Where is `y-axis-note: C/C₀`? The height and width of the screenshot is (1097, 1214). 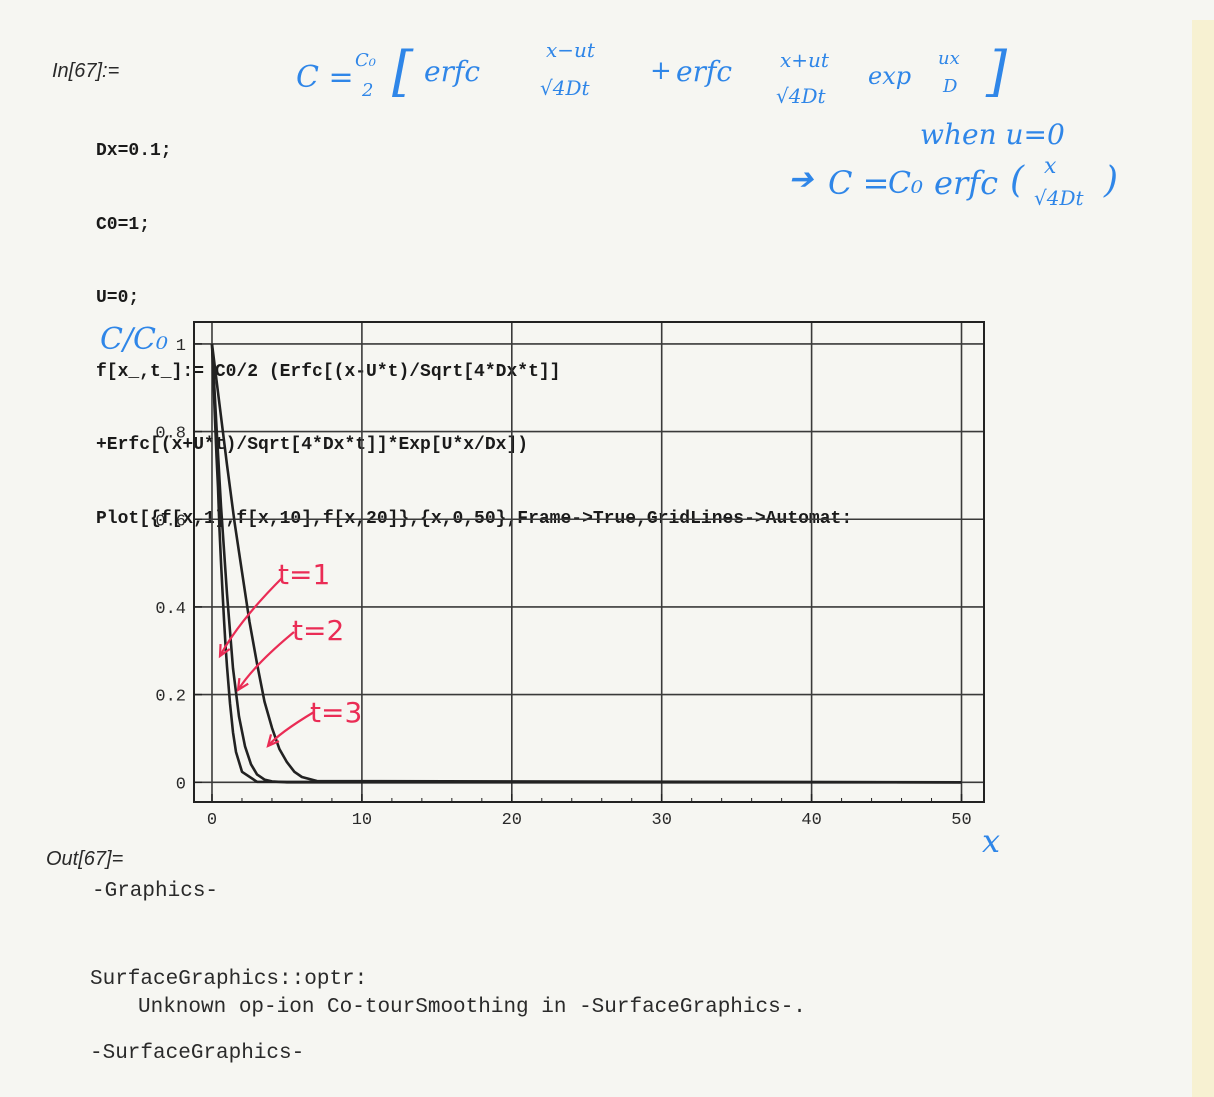
y-axis-note: C/C₀ is located at coordinates (134, 339).